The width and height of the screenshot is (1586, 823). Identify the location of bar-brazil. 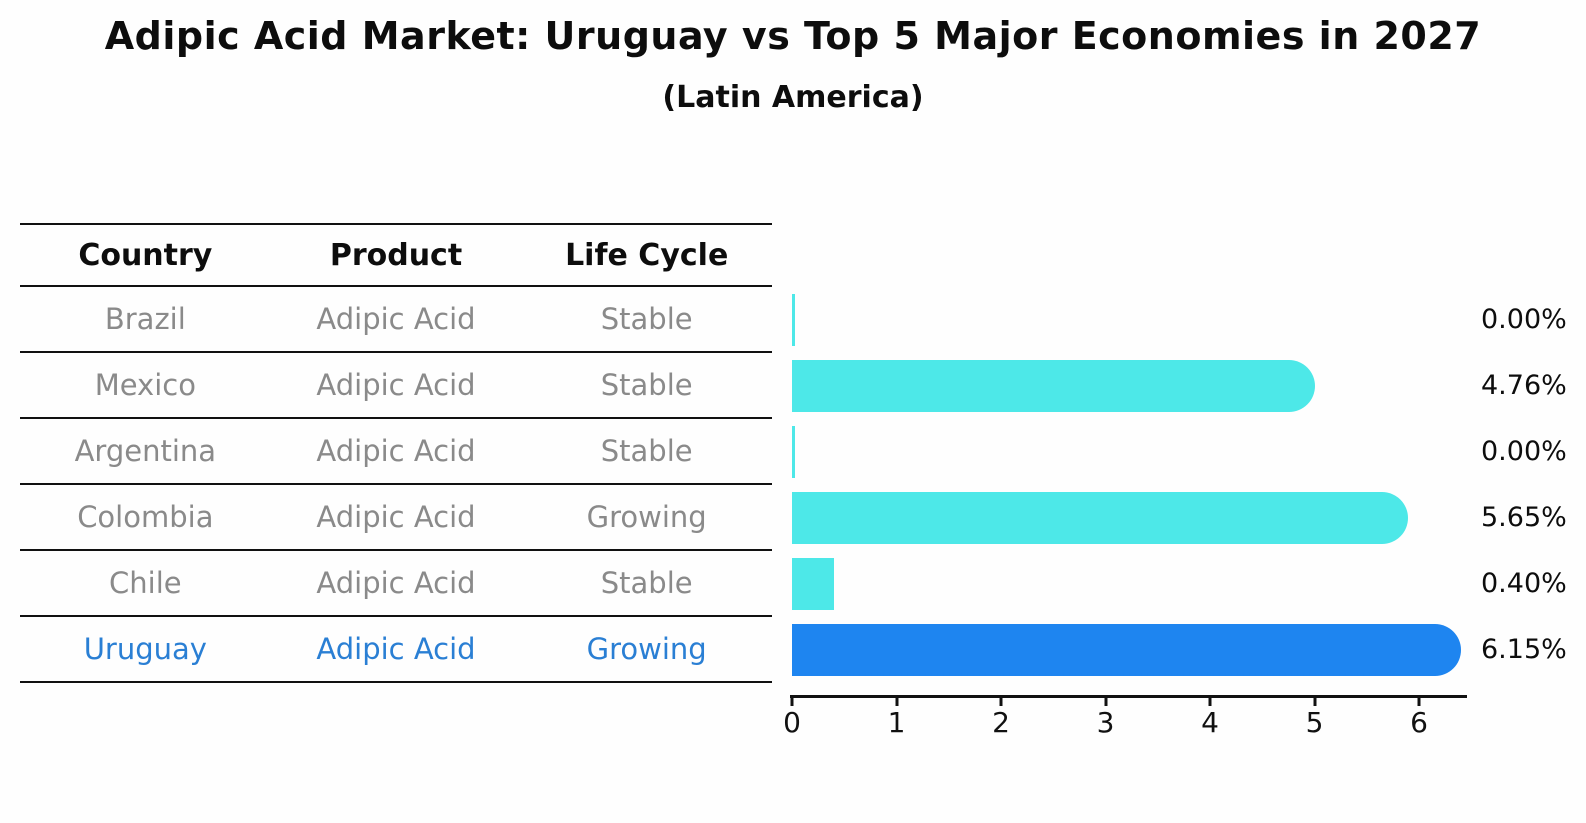
(793, 320).